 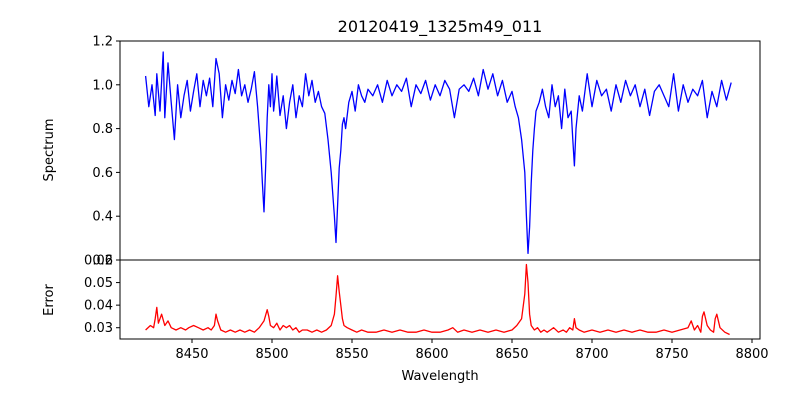 What do you see at coordinates (102, 85) in the screenshot?
I see `spectrum-y-tick-label: 1.0` at bounding box center [102, 85].